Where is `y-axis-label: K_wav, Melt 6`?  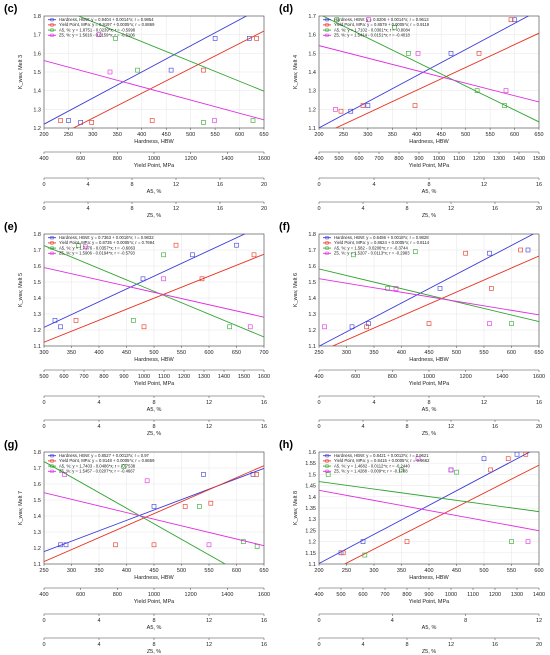
y-axis-label: K_wav, Melt 6 is located at coordinates (296, 290).